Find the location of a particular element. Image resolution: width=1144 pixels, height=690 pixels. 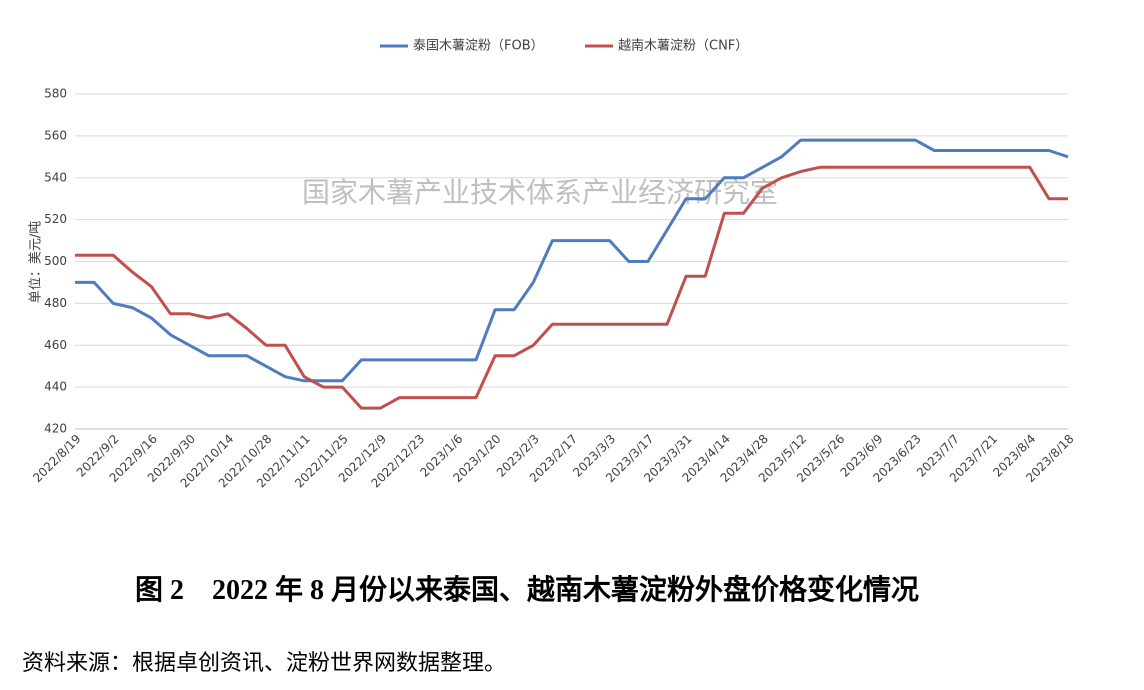

legend-label: 泰国木薯淀粉（FOB） is located at coordinates (478, 46).